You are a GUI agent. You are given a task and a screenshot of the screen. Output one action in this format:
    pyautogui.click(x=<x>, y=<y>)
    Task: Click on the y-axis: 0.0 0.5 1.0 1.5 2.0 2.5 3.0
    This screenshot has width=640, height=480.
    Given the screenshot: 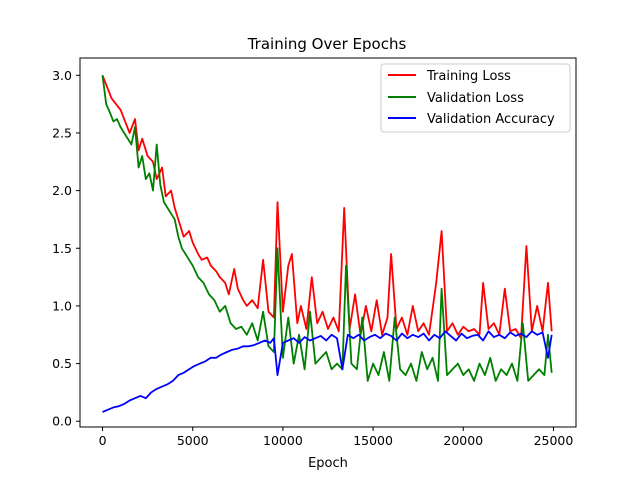 What is the action you would take?
    pyautogui.click(x=66, y=248)
    